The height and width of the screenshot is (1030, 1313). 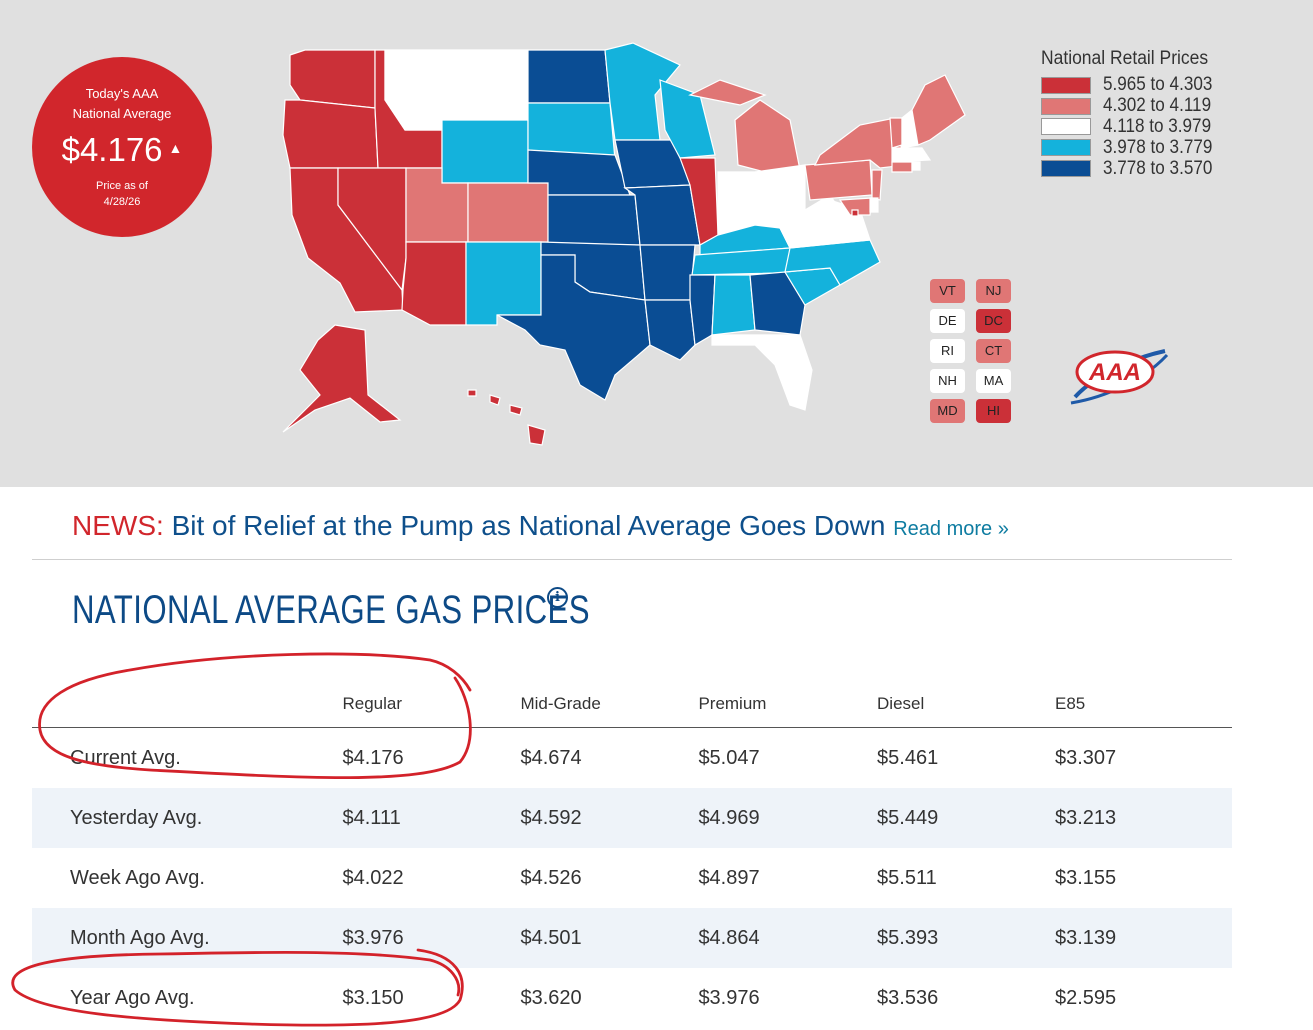 What do you see at coordinates (516, 410) in the screenshot?
I see `state-hawaii-maui` at bounding box center [516, 410].